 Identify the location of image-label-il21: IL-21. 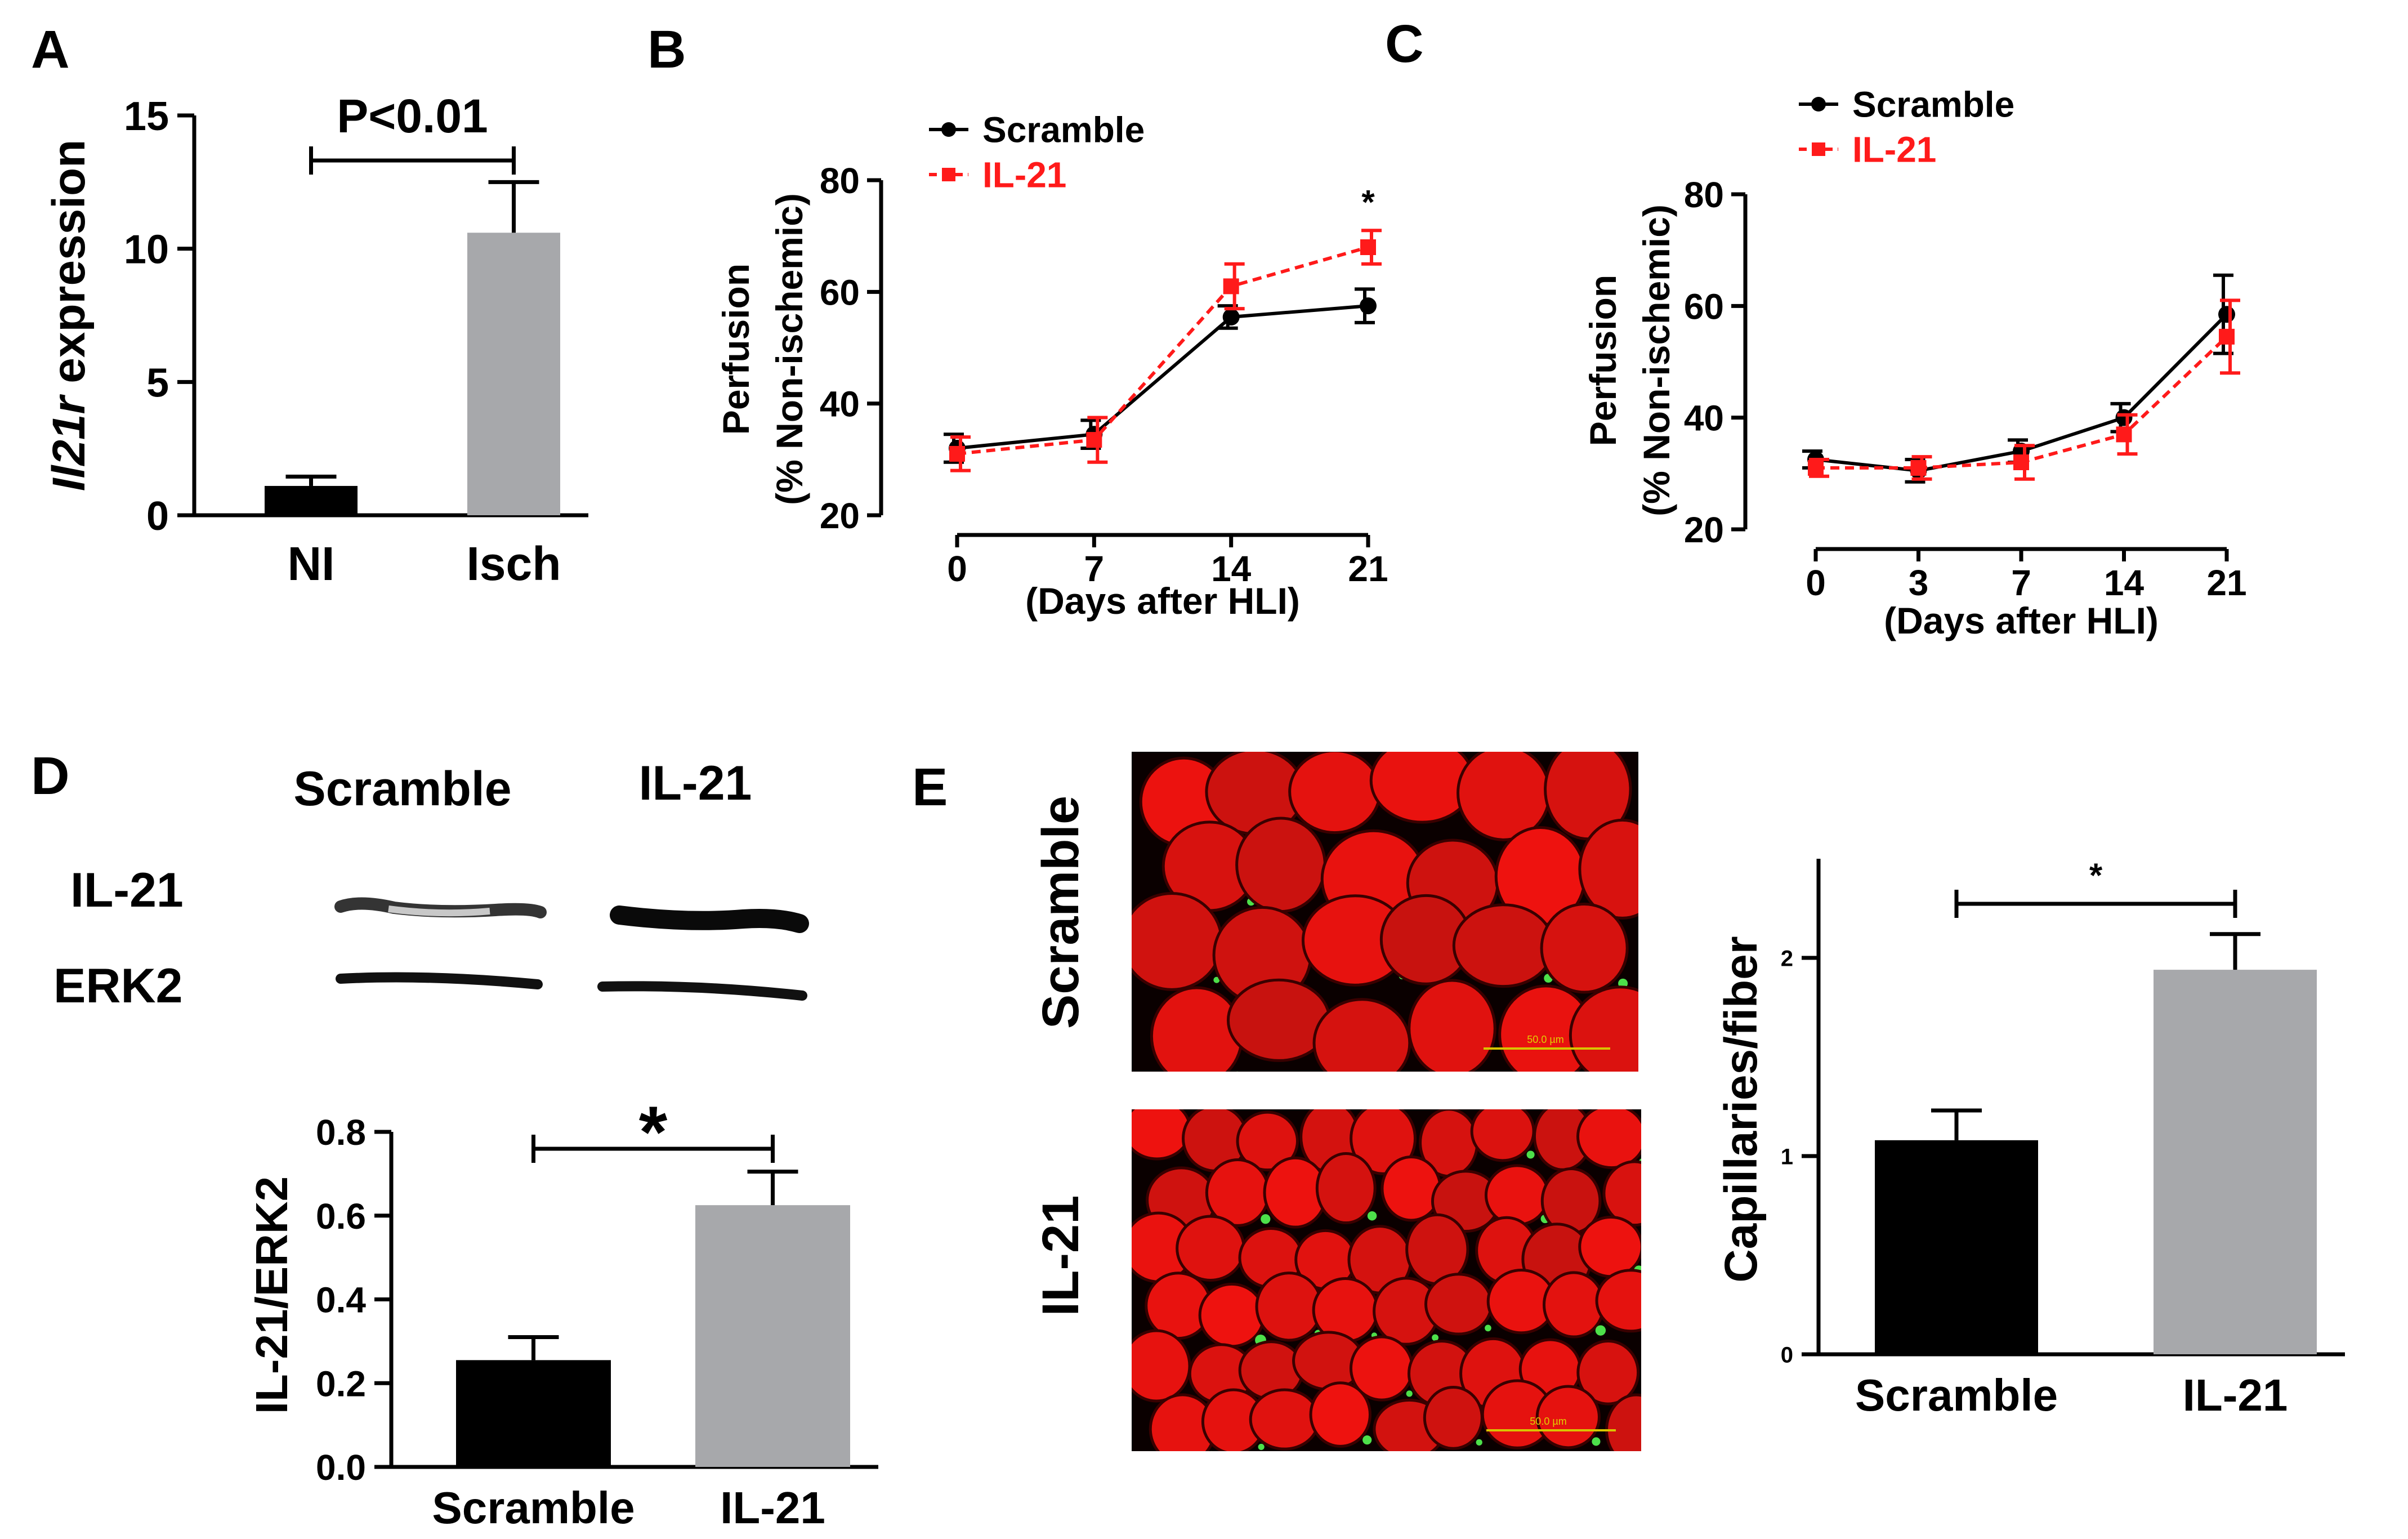
(1061, 1256).